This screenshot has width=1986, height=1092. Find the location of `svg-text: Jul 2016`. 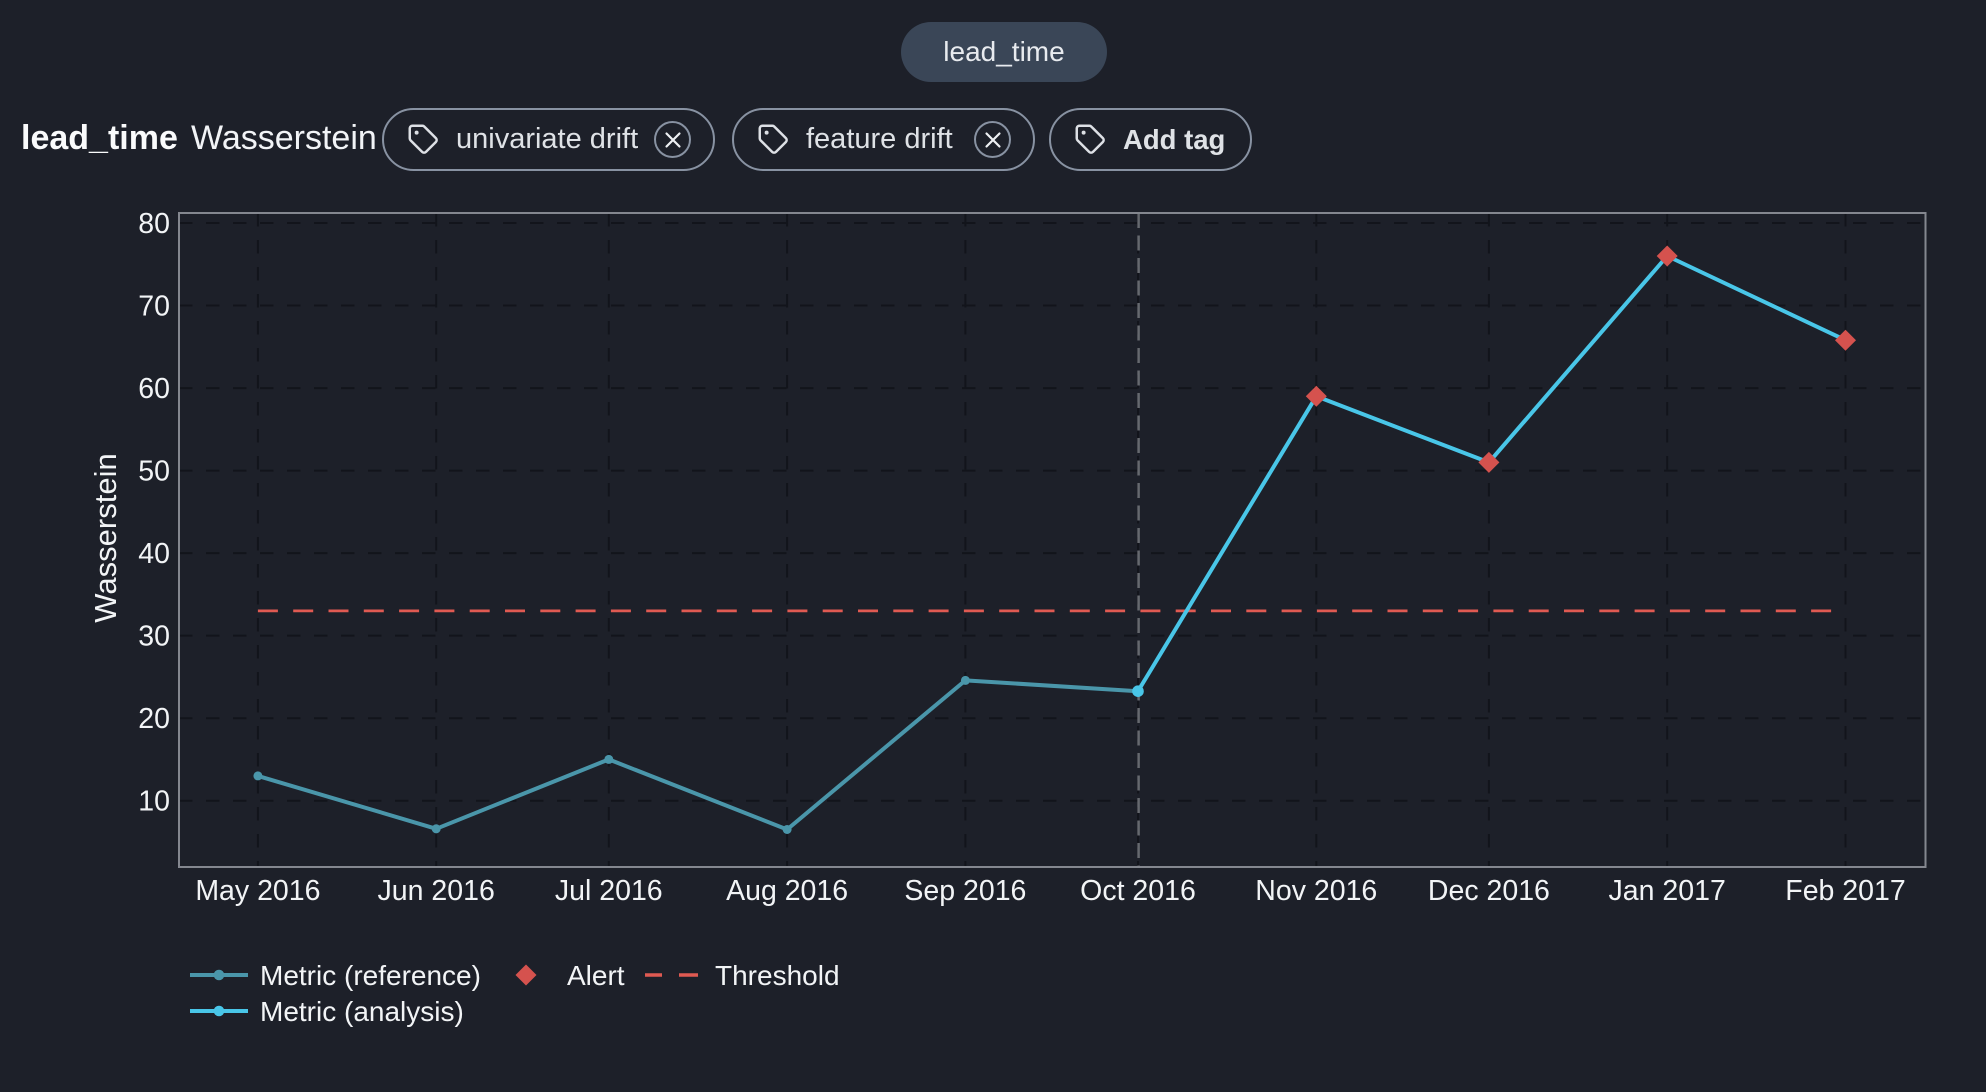

svg-text: Jul 2016 is located at coordinates (609, 891).